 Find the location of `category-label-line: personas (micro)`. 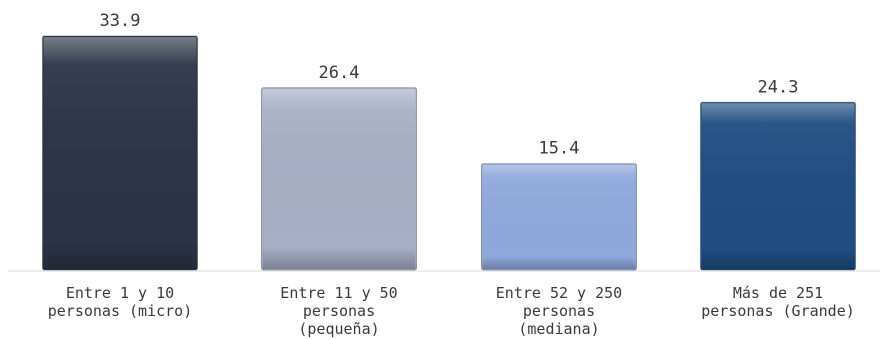

category-label-line: personas (micro) is located at coordinates (120, 311).